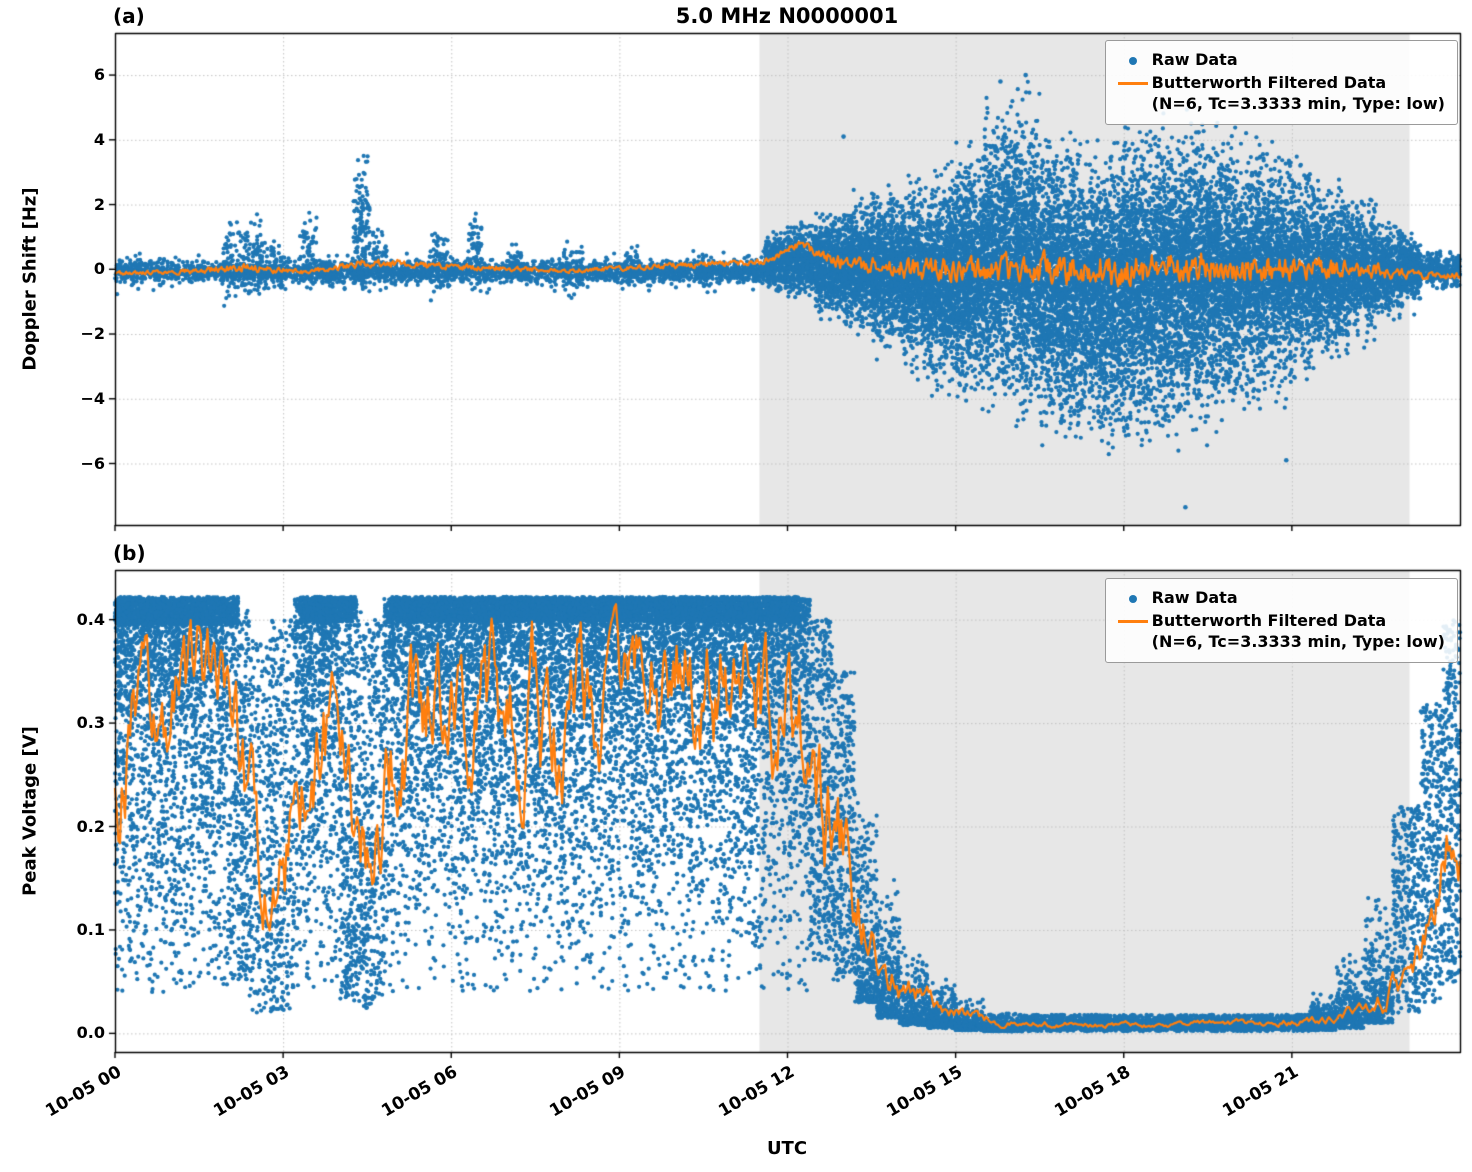 Image resolution: width=1472 pixels, height=1172 pixels. What do you see at coordinates (92, 463) in the screenshot?
I see `y-tick-label: −6` at bounding box center [92, 463].